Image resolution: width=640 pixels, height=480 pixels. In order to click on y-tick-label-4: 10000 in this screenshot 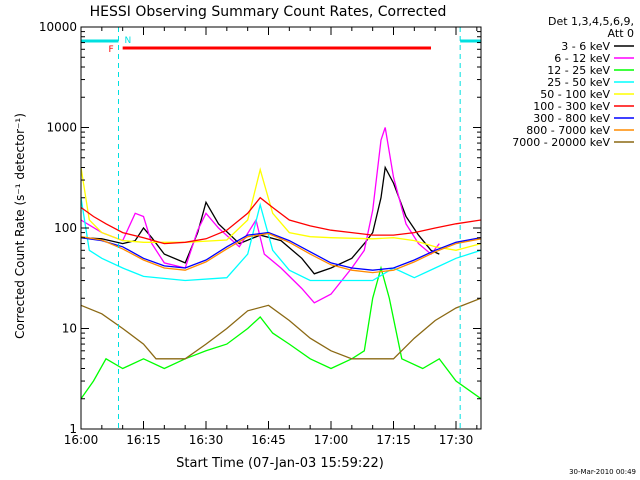, I will do `click(58, 27)`.